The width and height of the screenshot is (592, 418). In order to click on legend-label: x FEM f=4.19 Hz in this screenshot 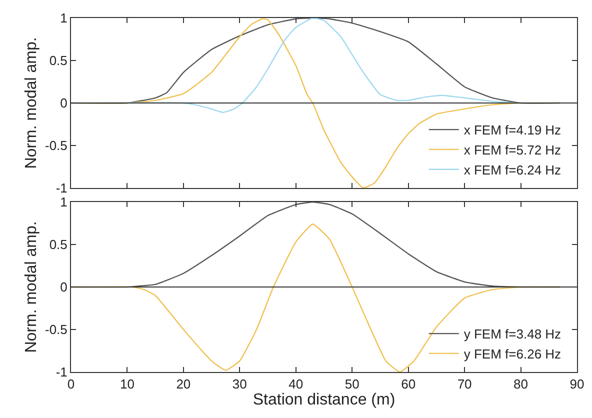, I will do `click(513, 130)`.